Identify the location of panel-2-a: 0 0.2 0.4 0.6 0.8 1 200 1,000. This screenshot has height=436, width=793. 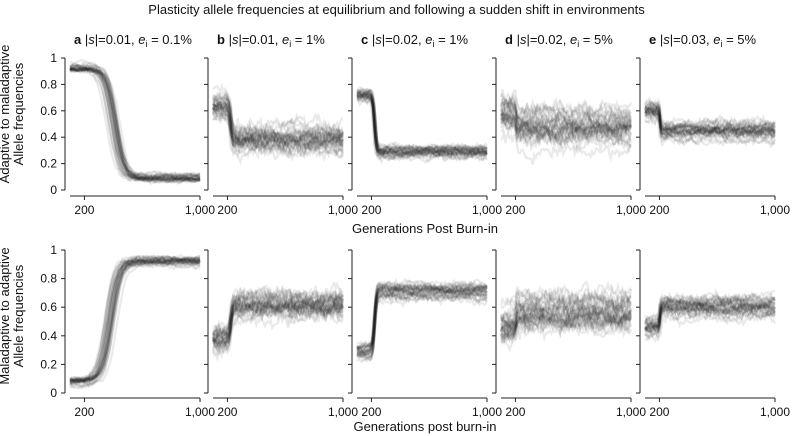
(127, 331).